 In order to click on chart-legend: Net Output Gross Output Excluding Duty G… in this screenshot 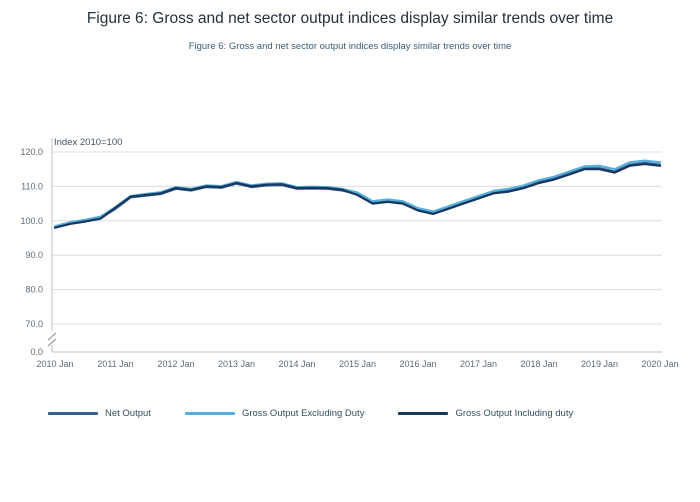, I will do `click(310, 413)`.